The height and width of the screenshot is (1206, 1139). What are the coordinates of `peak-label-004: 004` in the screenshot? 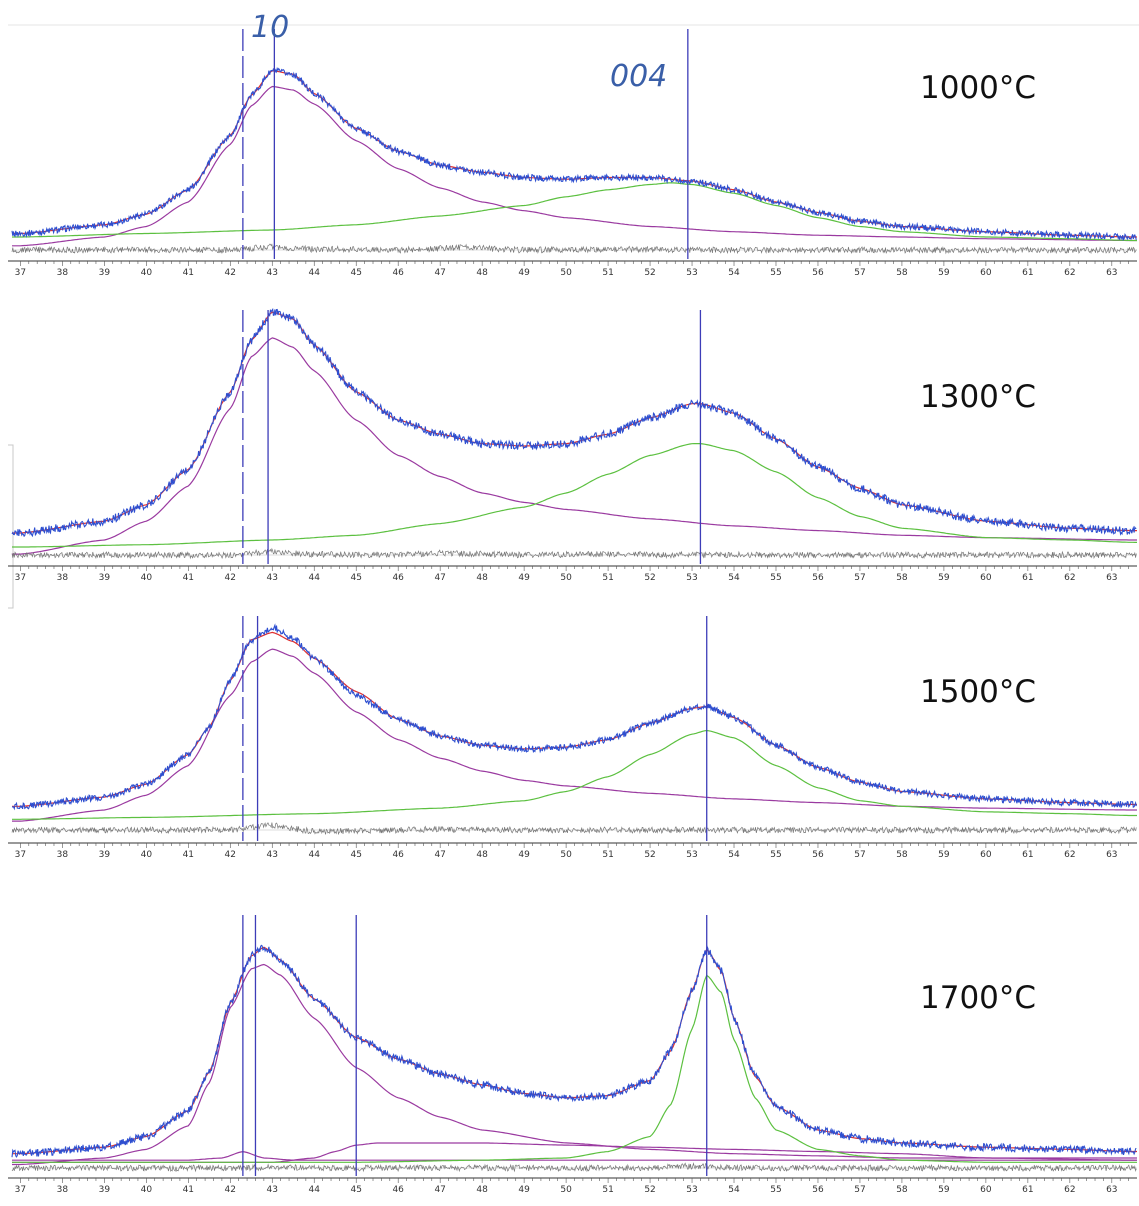 It's located at (638, 76).